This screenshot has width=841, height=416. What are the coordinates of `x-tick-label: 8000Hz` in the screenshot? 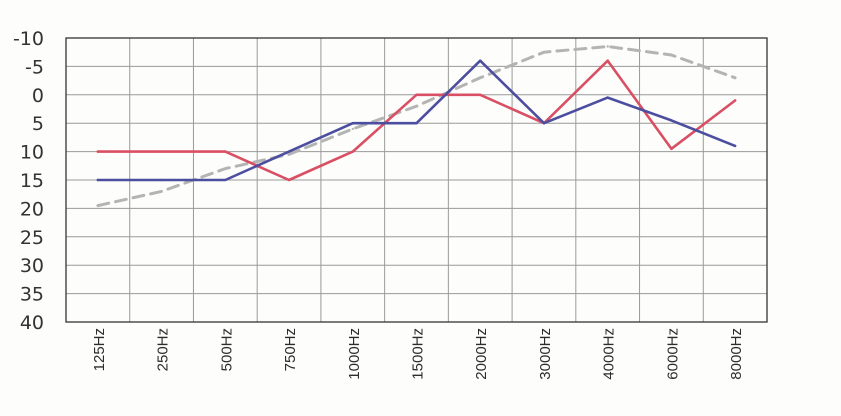 It's located at (736, 354).